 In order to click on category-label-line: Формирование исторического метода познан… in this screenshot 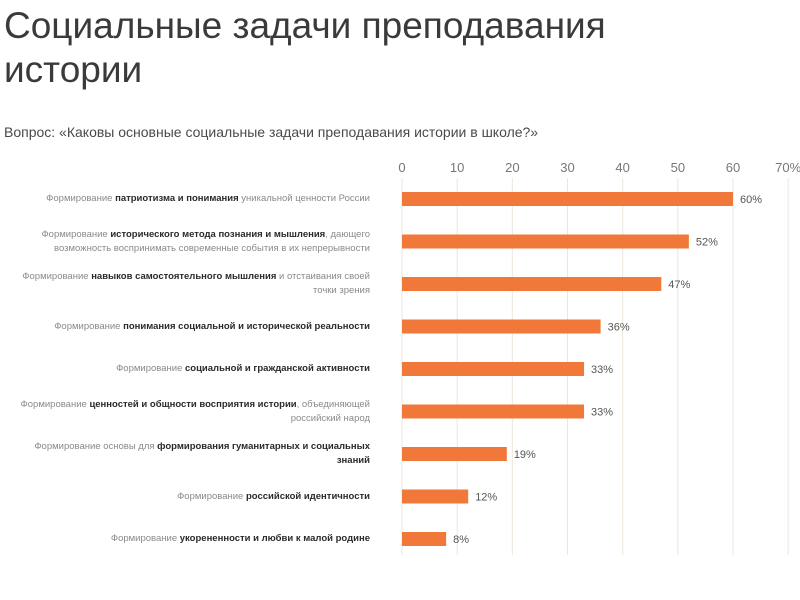, I will do `click(185, 235)`.